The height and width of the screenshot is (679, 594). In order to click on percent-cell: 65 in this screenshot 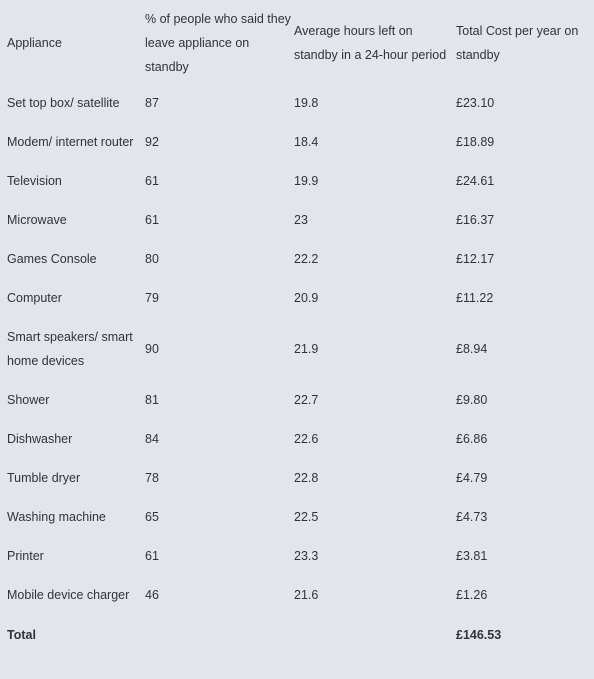, I will do `click(152, 517)`.